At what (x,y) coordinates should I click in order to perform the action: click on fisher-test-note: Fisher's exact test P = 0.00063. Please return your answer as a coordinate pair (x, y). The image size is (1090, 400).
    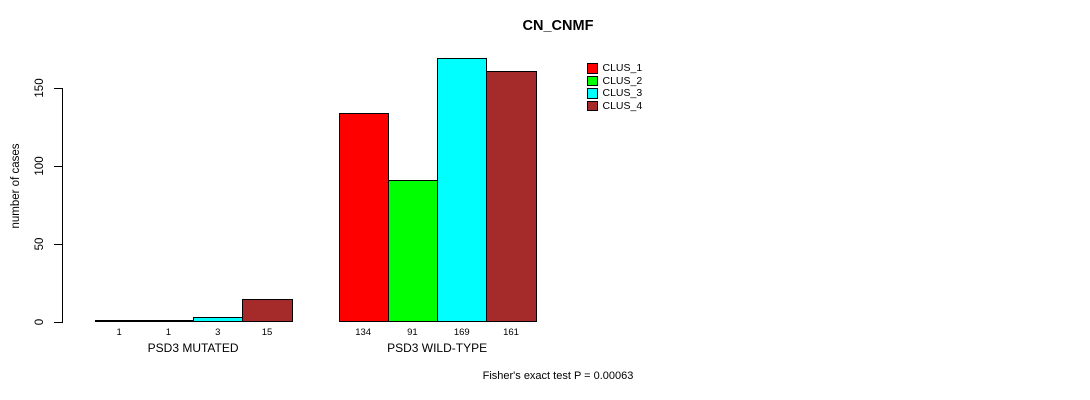
    Looking at the image, I should click on (558, 376).